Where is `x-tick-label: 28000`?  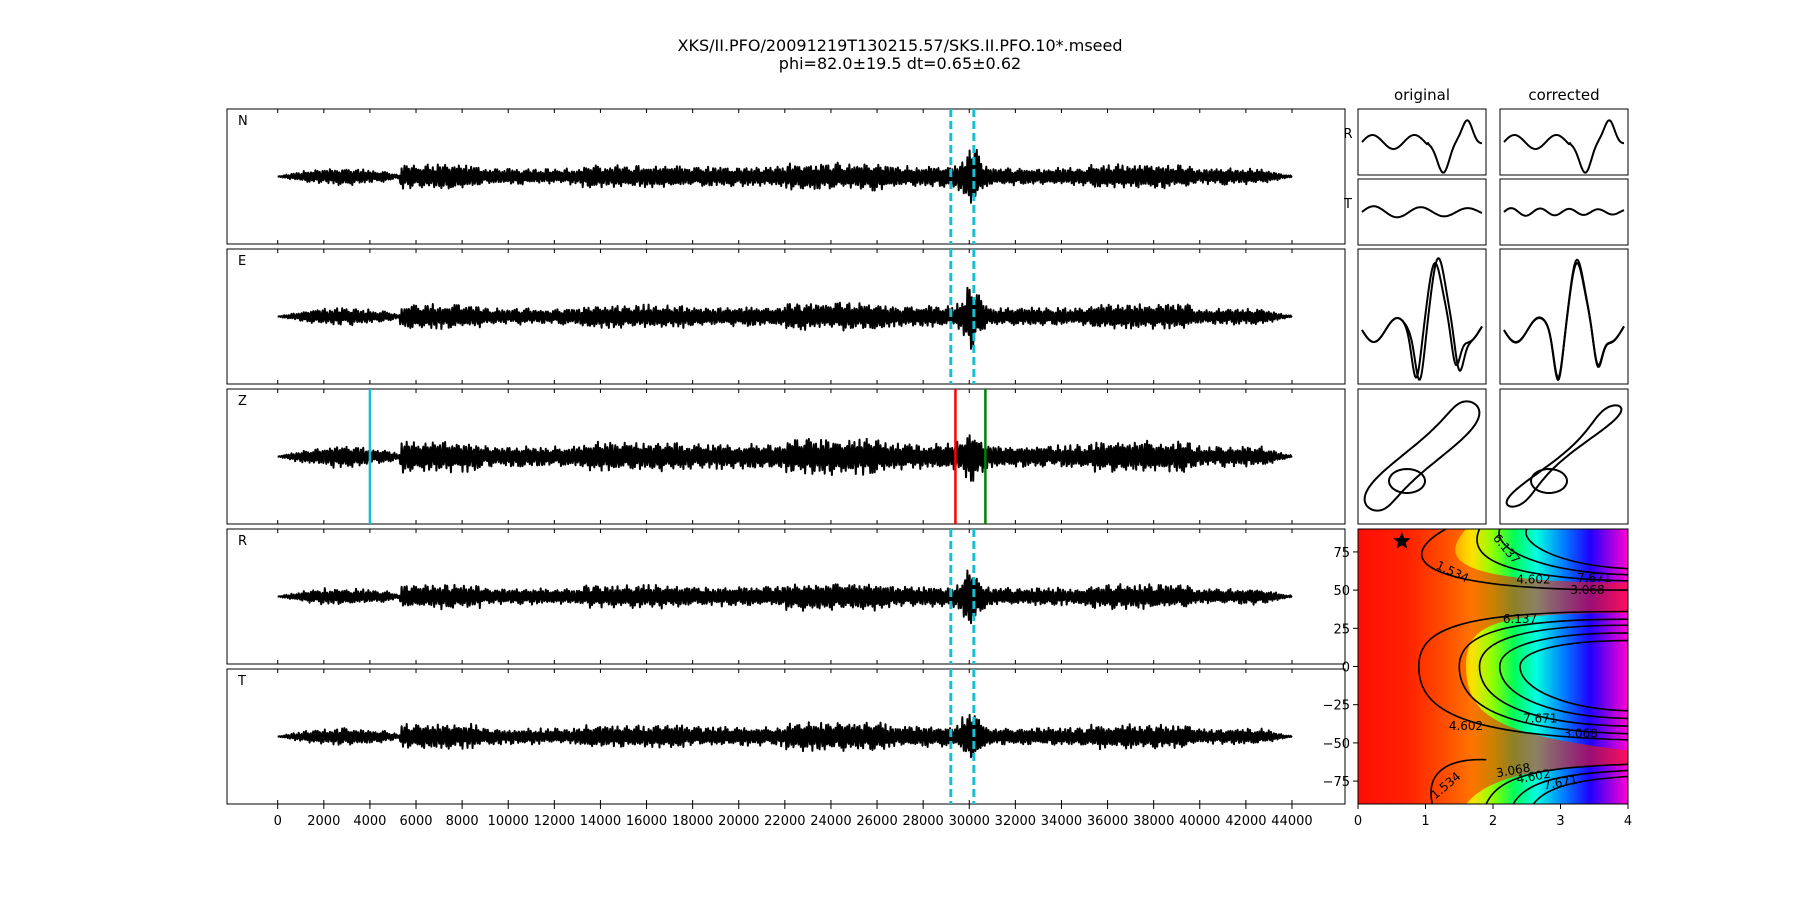 x-tick-label: 28000 is located at coordinates (922, 821).